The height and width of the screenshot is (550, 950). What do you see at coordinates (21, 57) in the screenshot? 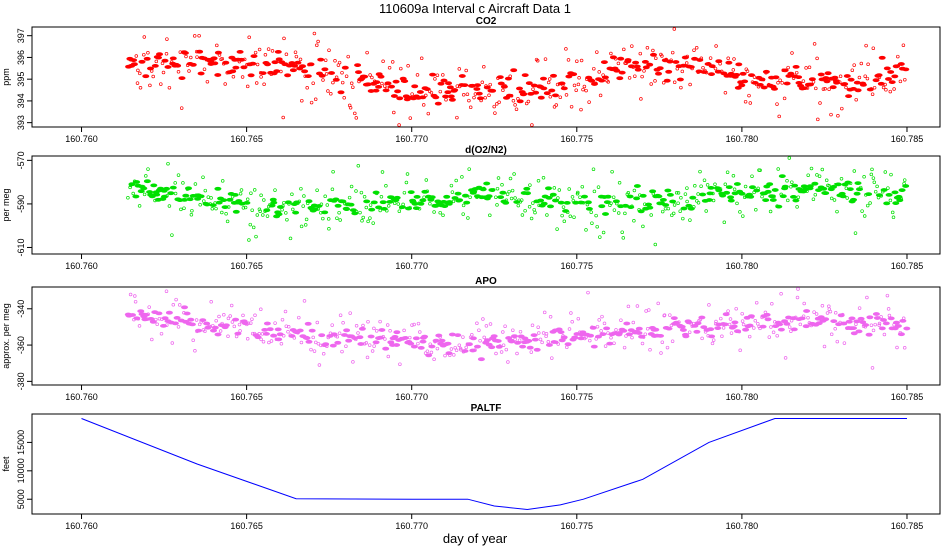
I see `co2-y-tick-label: 396` at bounding box center [21, 57].